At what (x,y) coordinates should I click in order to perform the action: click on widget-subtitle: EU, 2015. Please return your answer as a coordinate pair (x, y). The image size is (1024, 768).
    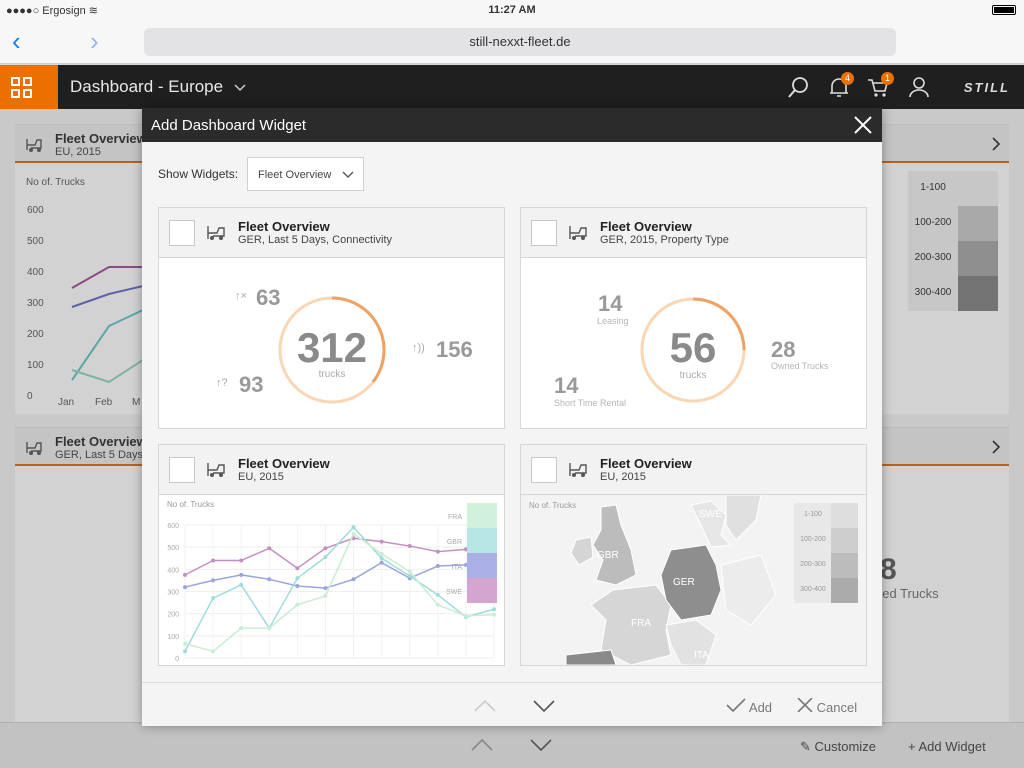
    Looking at the image, I should click on (623, 477).